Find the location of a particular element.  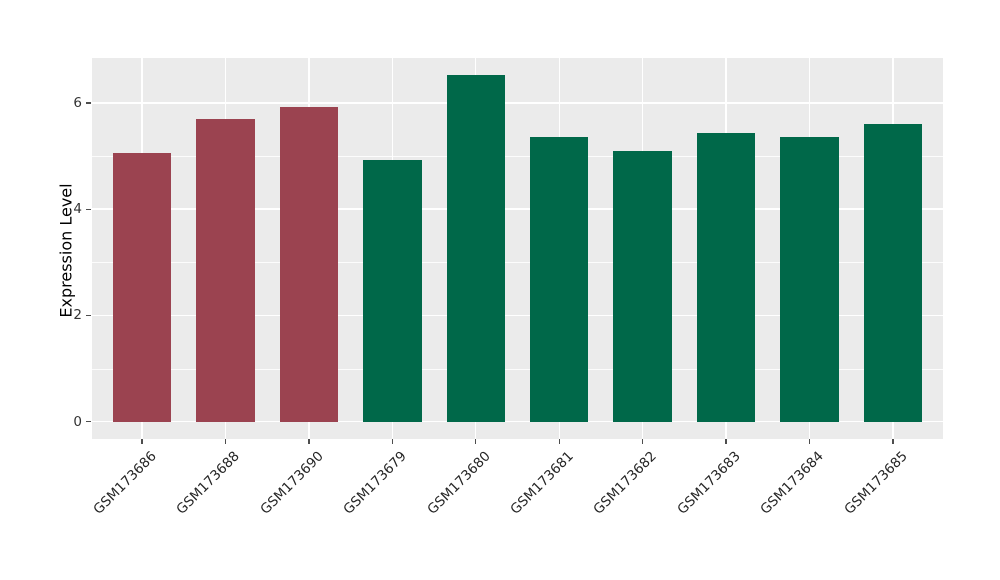

x-tick-mark-GSM173680 is located at coordinates (476, 441).